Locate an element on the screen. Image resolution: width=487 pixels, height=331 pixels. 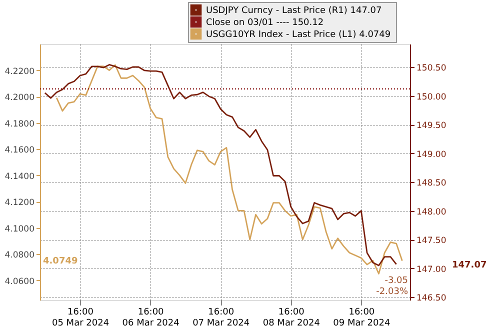
y2-tick-label: 150.00 is located at coordinates (431, 97).